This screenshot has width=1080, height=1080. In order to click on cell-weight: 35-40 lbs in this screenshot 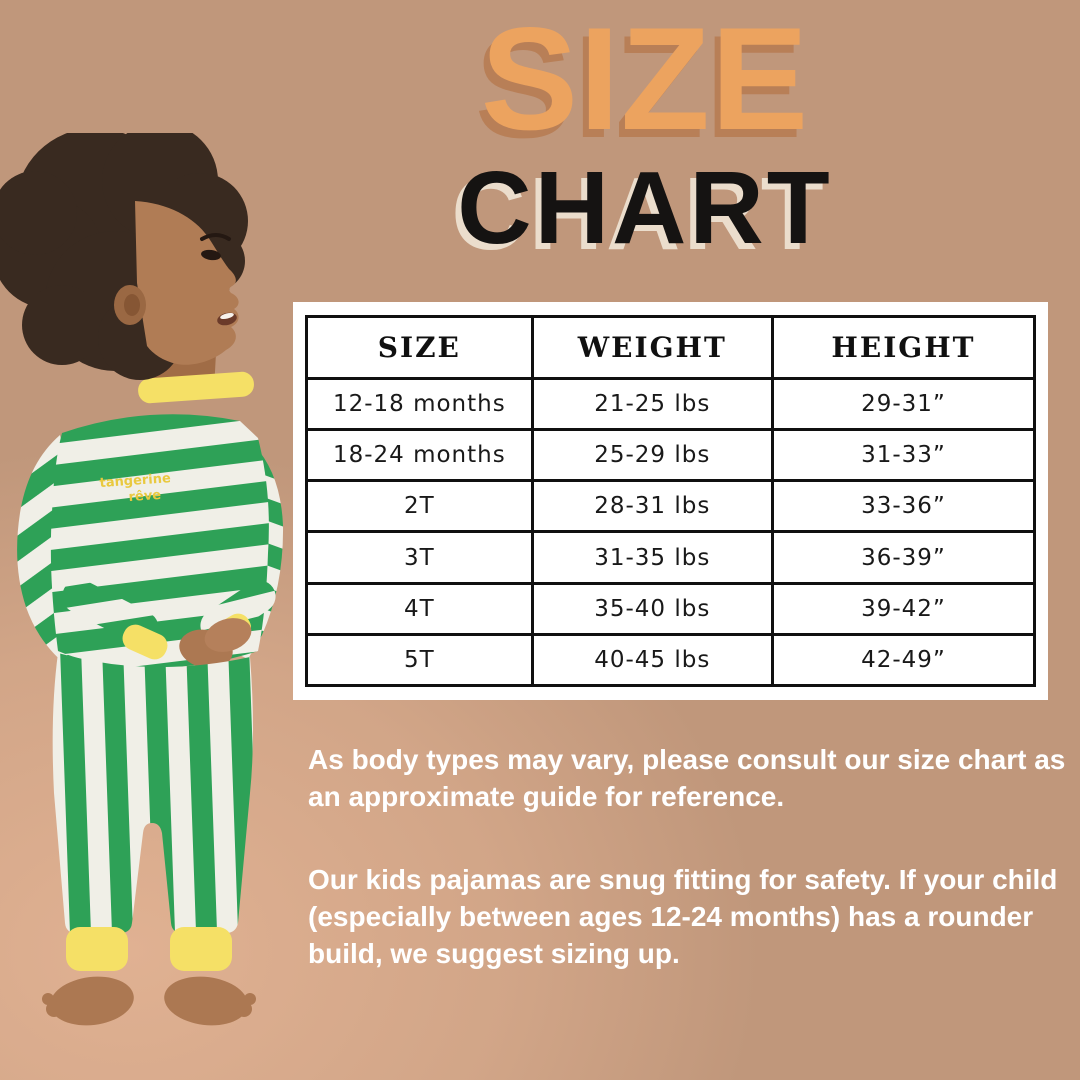, I will do `click(652, 608)`.